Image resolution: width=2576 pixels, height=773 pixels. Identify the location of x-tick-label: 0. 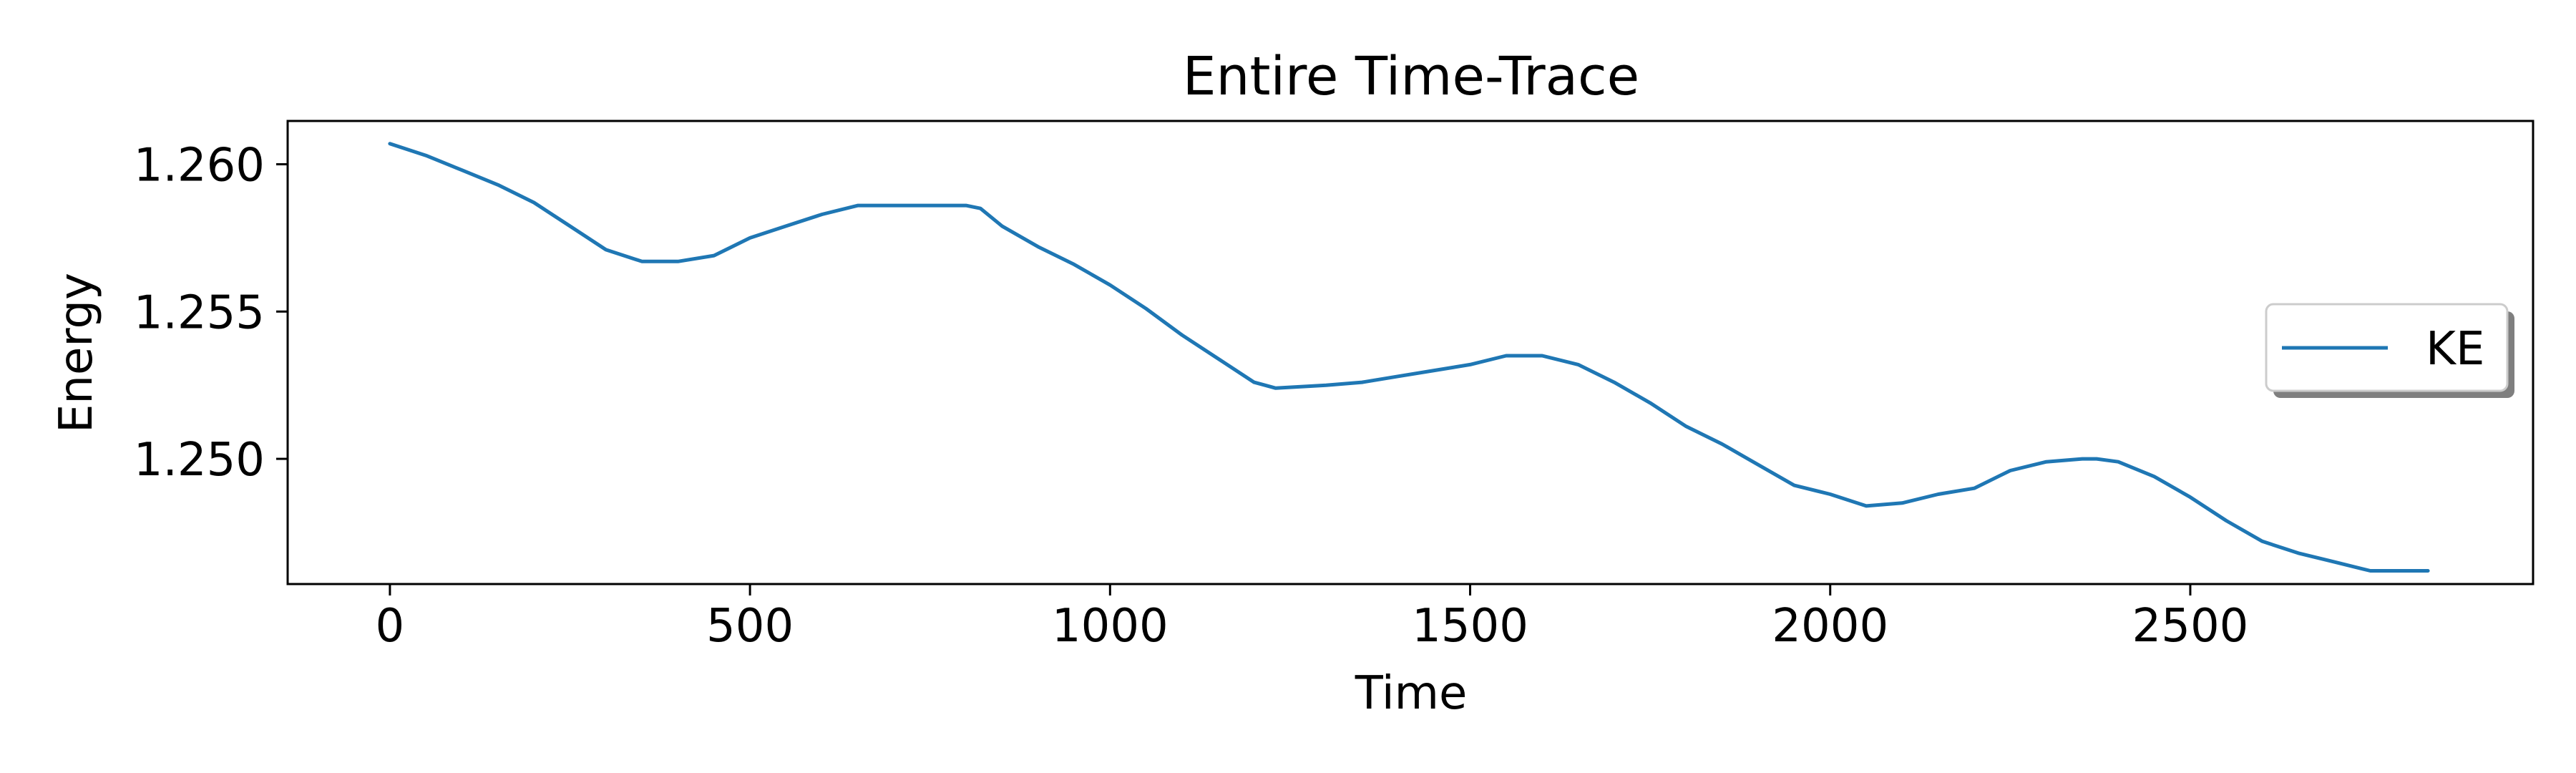
(390, 626).